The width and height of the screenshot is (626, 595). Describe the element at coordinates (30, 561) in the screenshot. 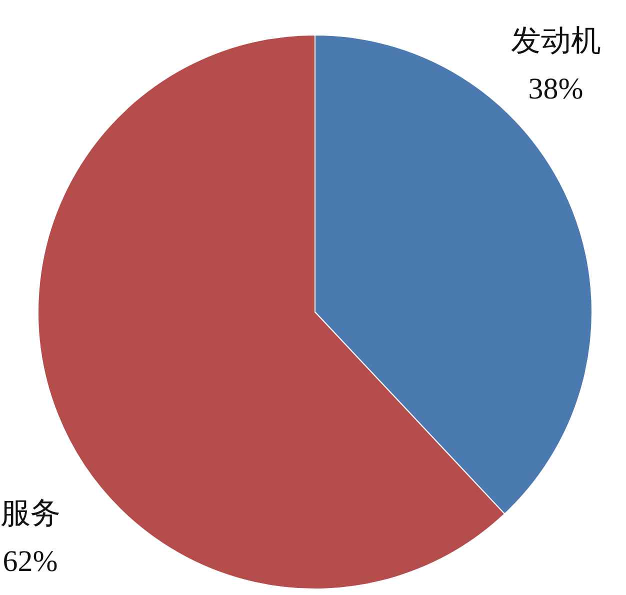

I see `data-label: 62%` at that location.